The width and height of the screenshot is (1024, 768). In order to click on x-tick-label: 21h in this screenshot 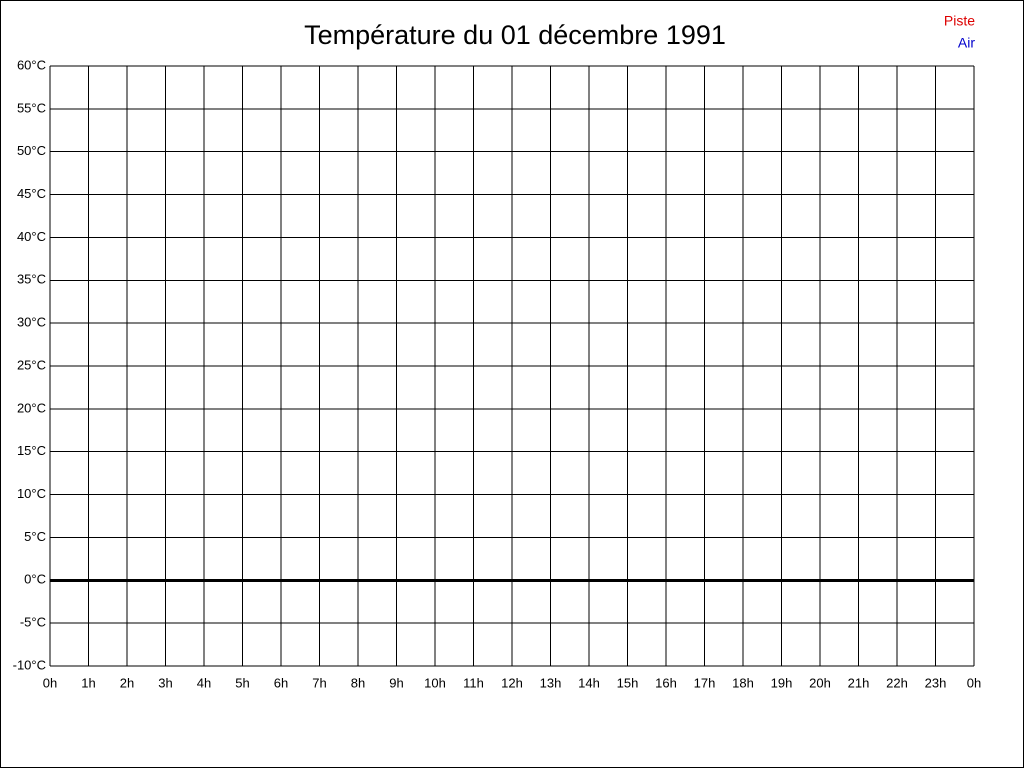, I will do `click(859, 682)`.